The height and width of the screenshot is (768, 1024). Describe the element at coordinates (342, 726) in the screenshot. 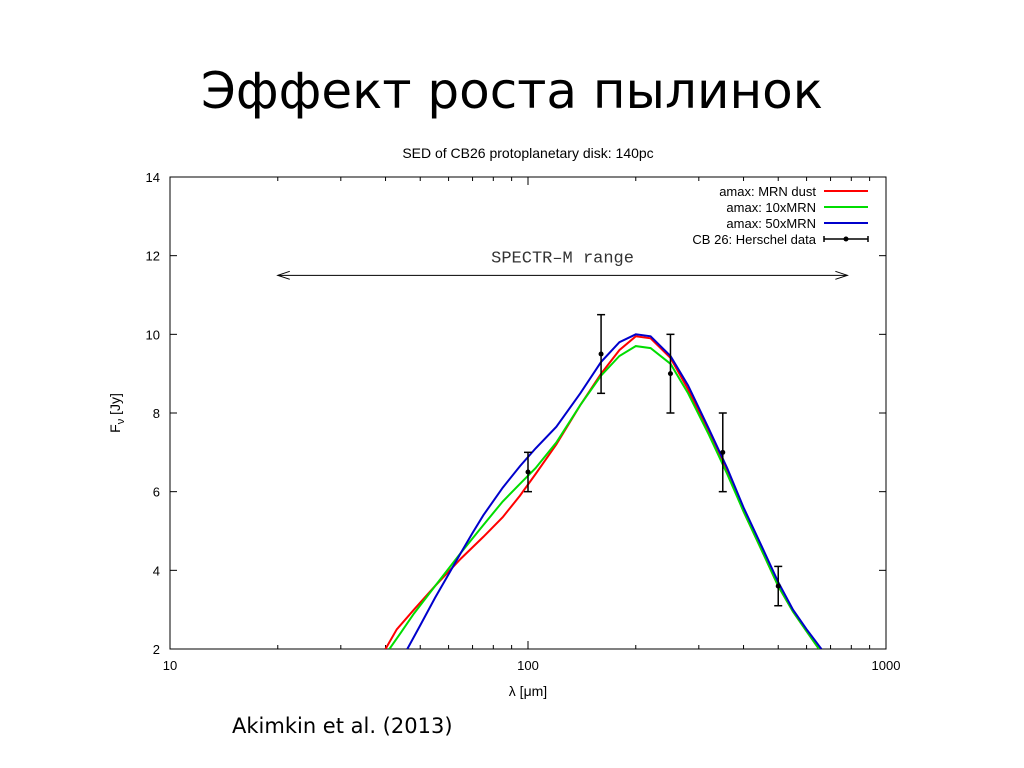

I see `citation: Akimkin et al. (2013)` at that location.